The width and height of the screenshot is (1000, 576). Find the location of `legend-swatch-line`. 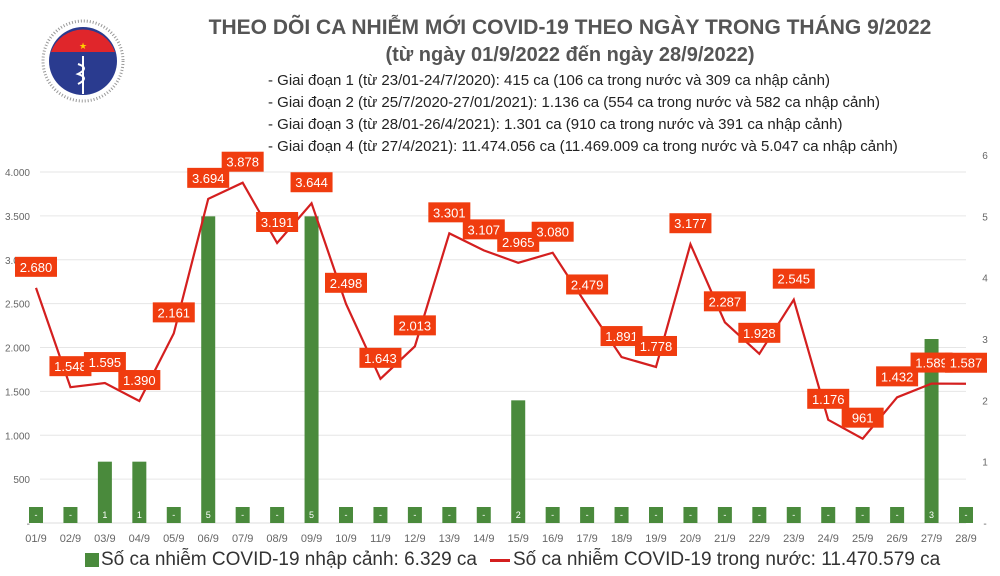

legend-swatch-line is located at coordinates (500, 560).